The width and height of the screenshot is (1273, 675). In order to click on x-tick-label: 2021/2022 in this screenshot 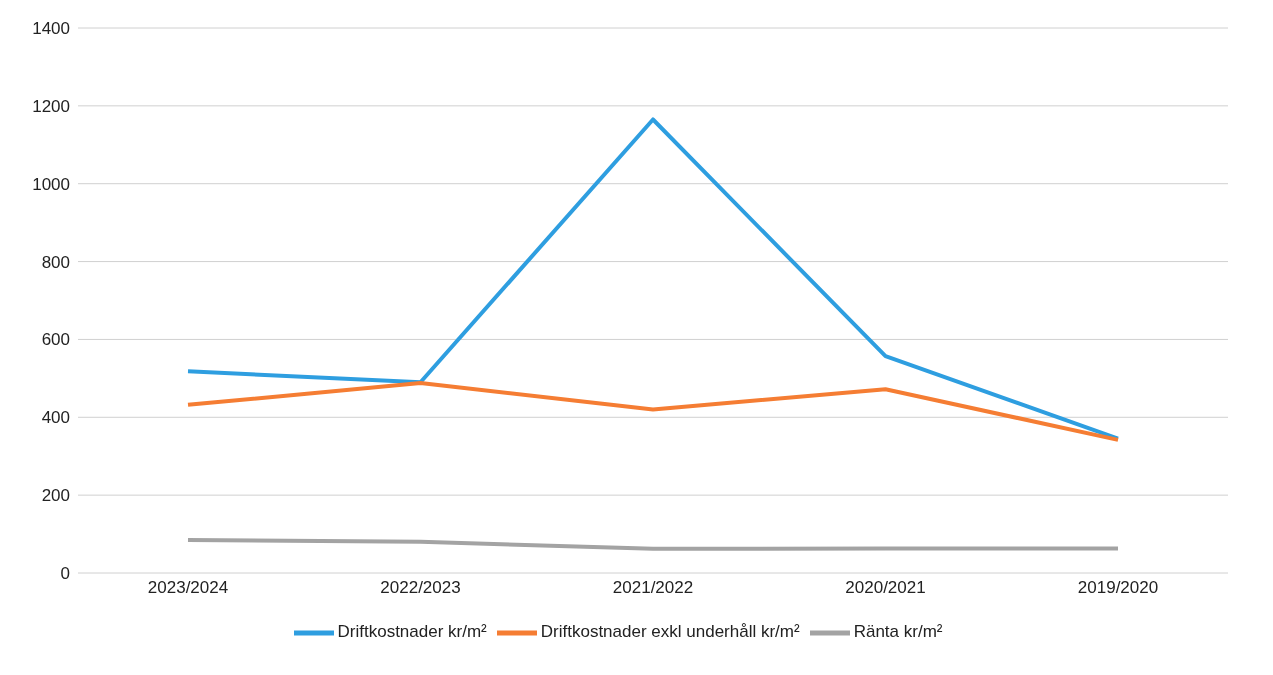, I will do `click(653, 588)`.